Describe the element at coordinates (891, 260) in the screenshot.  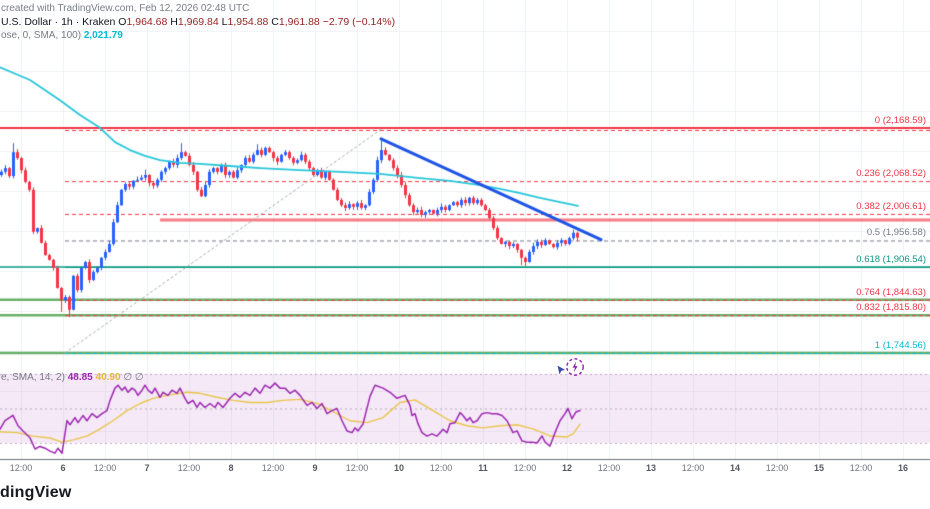
I see `fib-level-label: 0.618 (1,906.54)` at that location.